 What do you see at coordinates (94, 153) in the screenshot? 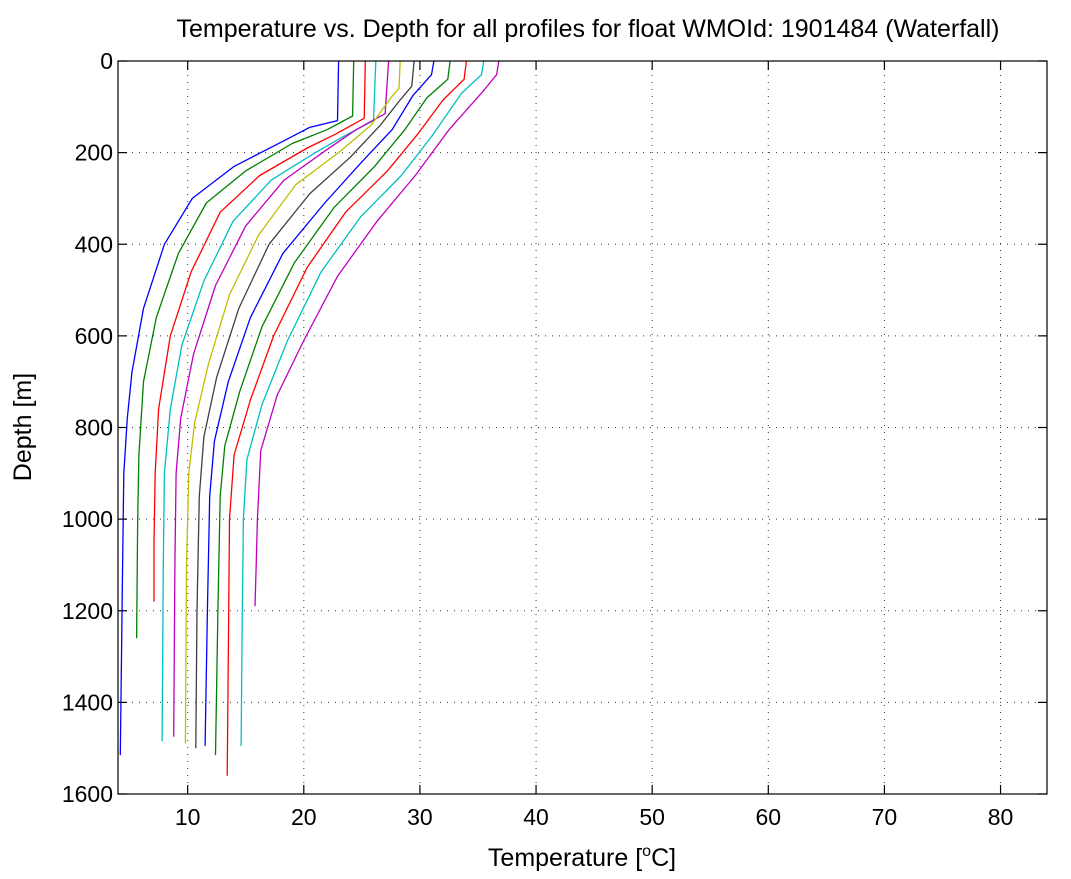
I see `y-tick-label: 200` at bounding box center [94, 153].